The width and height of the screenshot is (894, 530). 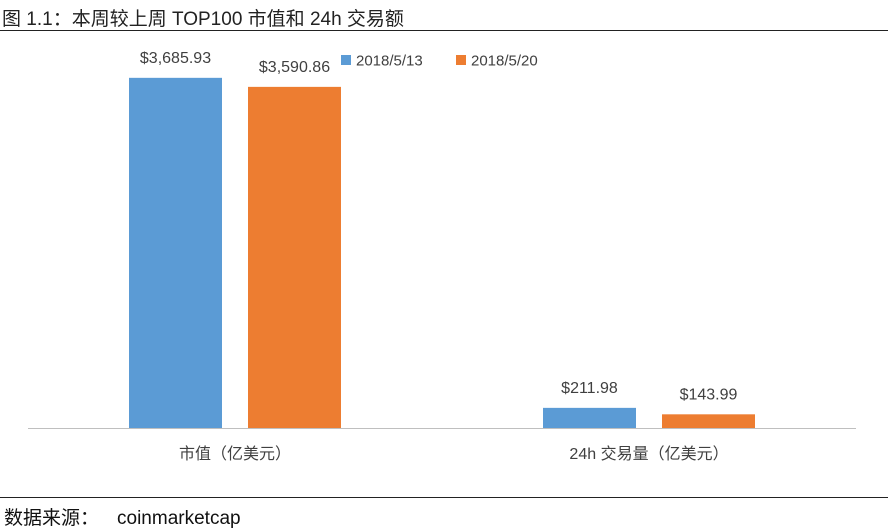 I want to click on value-label-2-1: $3,590.86, so click(x=294, y=67).